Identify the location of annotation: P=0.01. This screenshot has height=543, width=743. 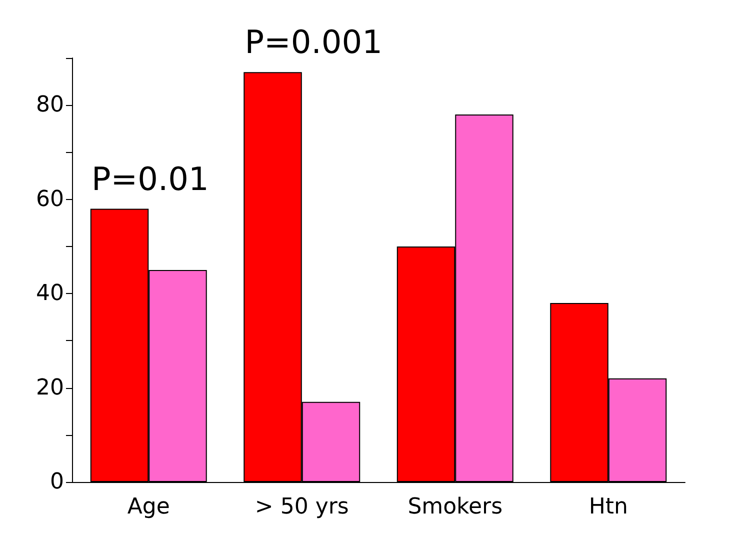
(150, 179).